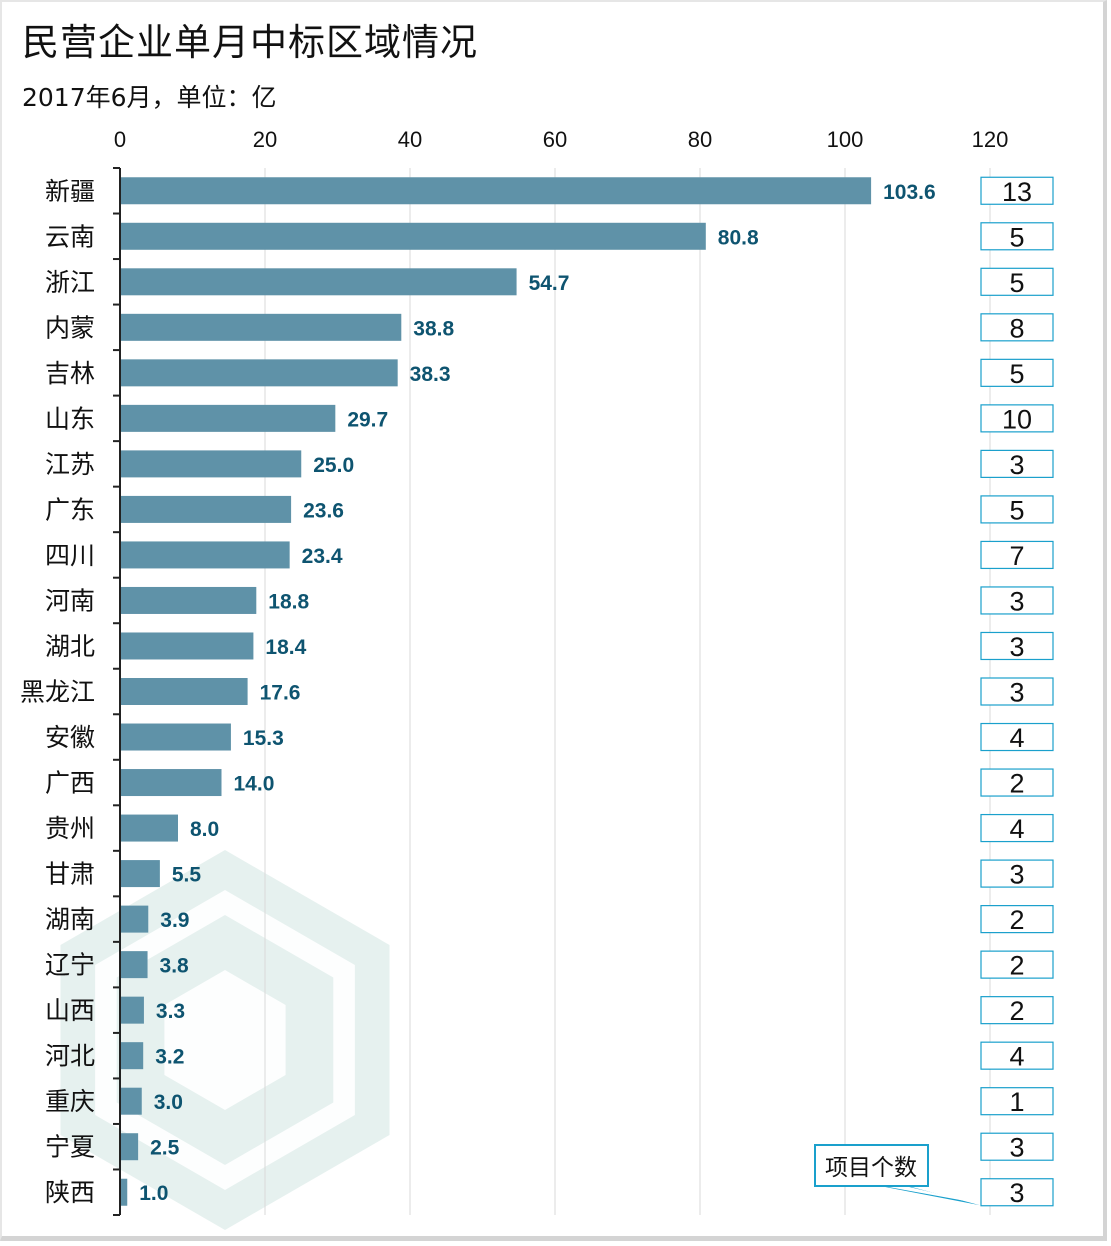  What do you see at coordinates (70, 327) in the screenshot?
I see `category-label: 内蒙` at bounding box center [70, 327].